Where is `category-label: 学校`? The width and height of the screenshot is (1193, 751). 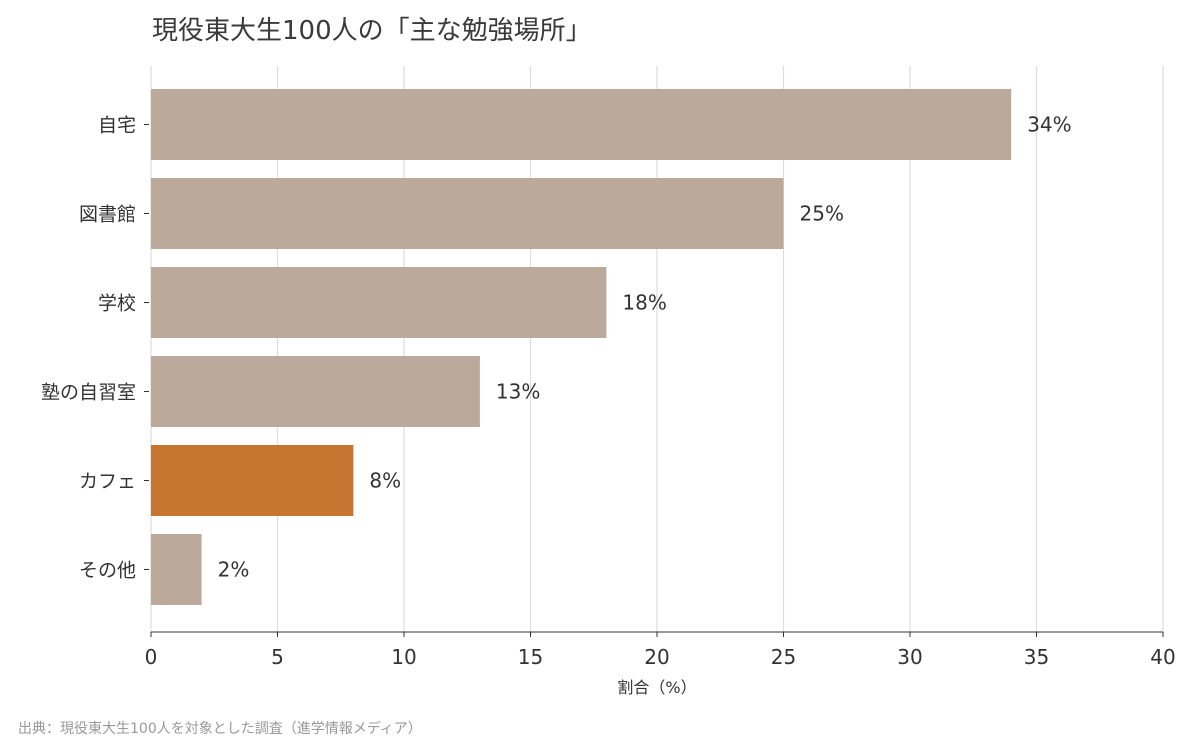
category-label: 学校 is located at coordinates (117, 304).